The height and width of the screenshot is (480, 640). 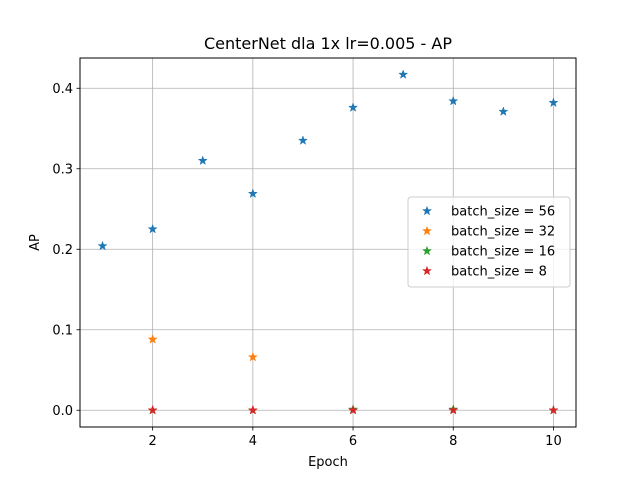 I want to click on y-tick-label: 0.0, so click(x=62, y=411).